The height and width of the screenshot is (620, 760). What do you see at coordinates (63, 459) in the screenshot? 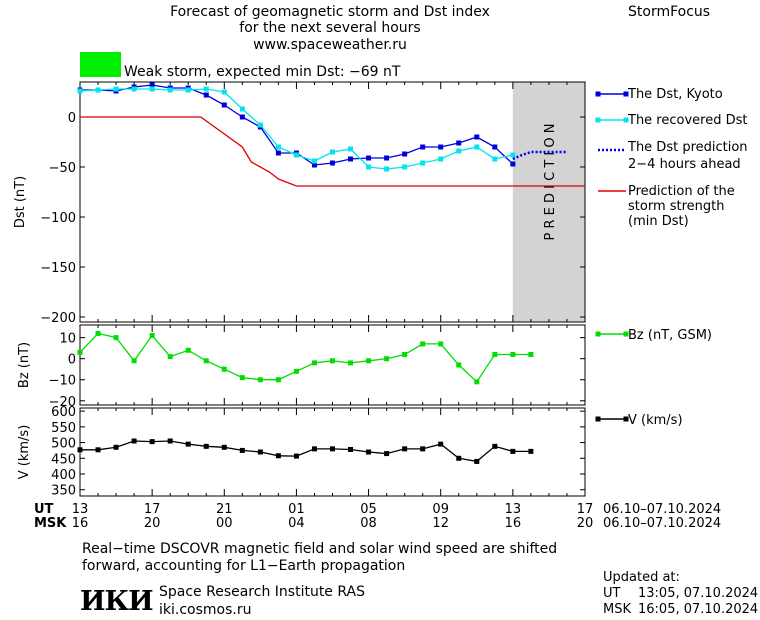
I see `y-tick-label: 450` at bounding box center [63, 459].